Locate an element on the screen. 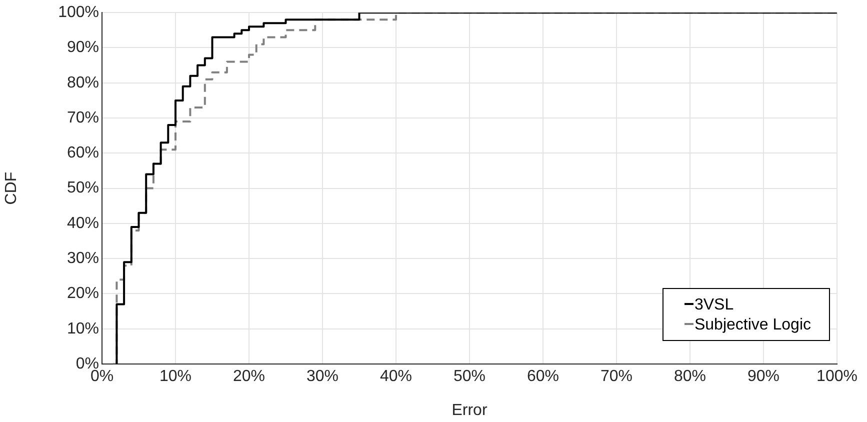 This screenshot has height=422, width=867. x-tick-label: 50% is located at coordinates (469, 377).